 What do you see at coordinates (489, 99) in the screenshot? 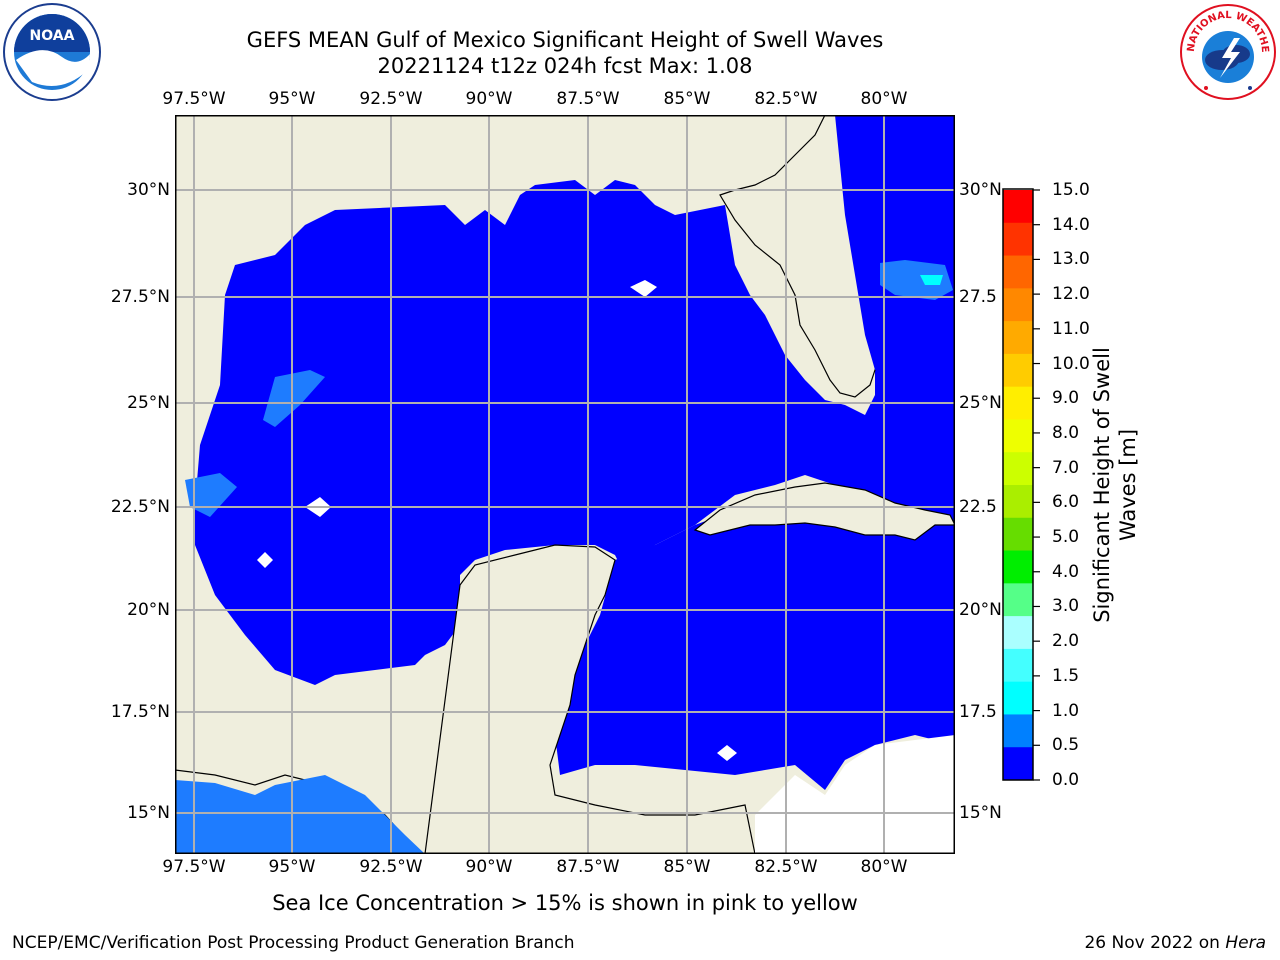
I see `lon-tick-top: 90°W` at bounding box center [489, 99].